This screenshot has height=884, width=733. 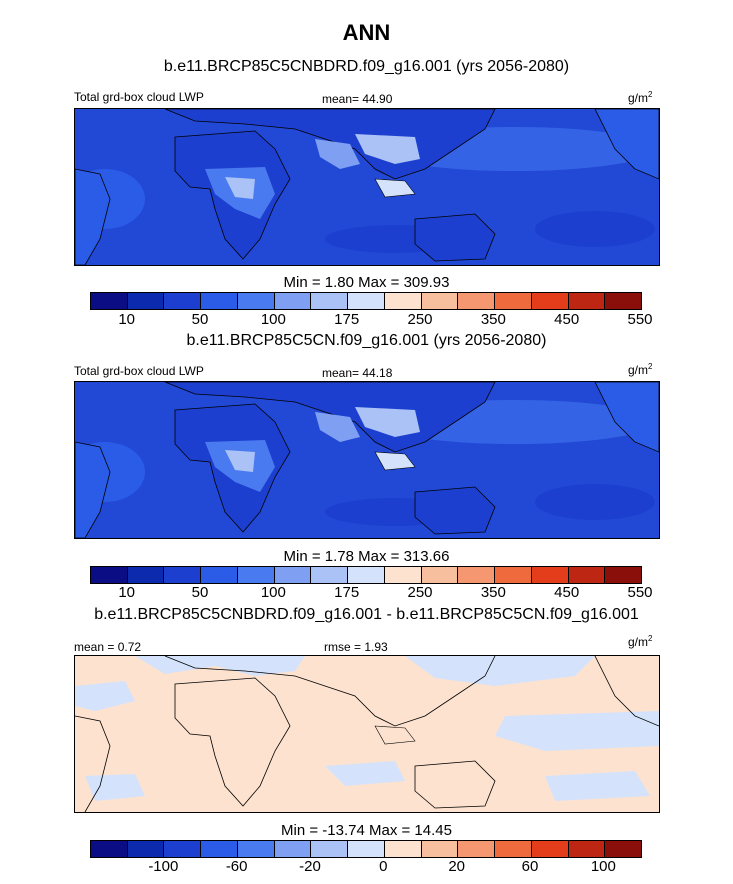 What do you see at coordinates (650, 638) in the screenshot?
I see `panel3-units-sup: 2` at bounding box center [650, 638].